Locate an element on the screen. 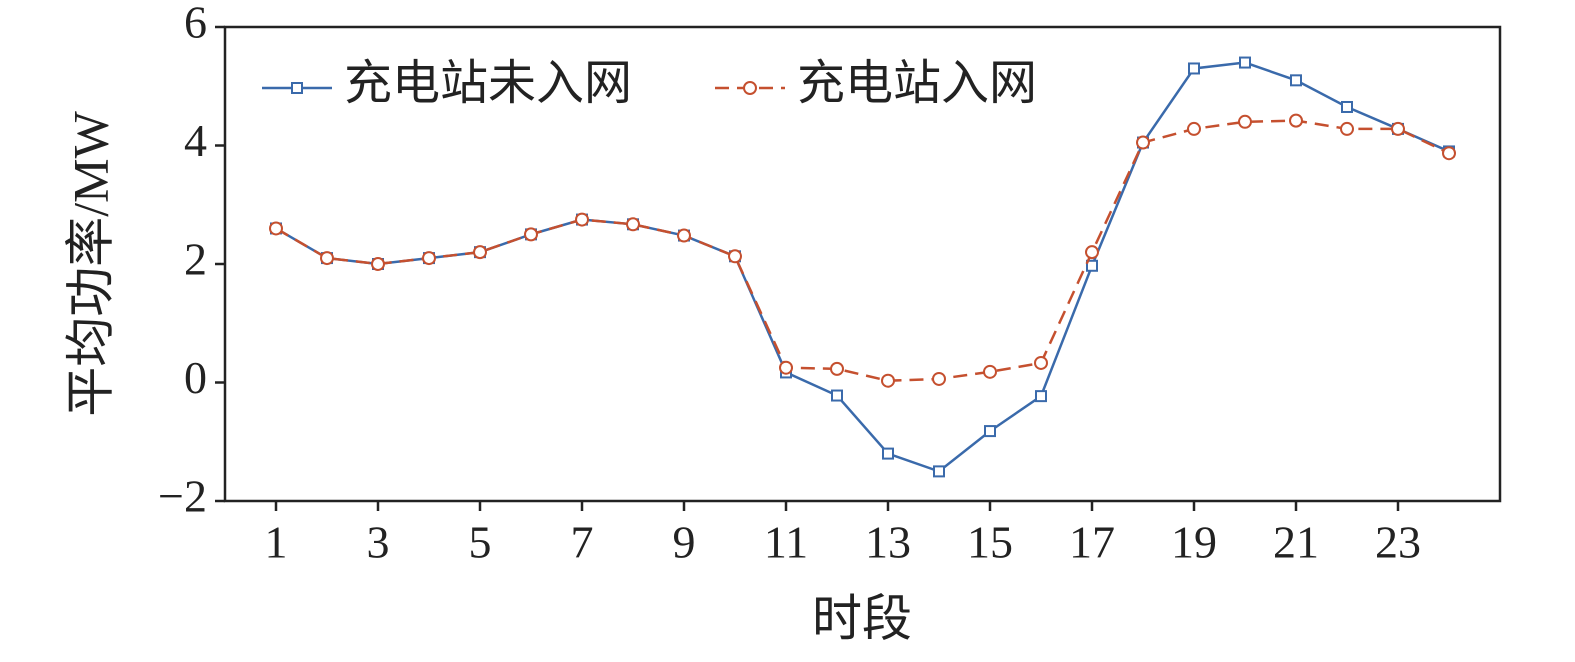  y-tick-label: 6 is located at coordinates (195, 24).